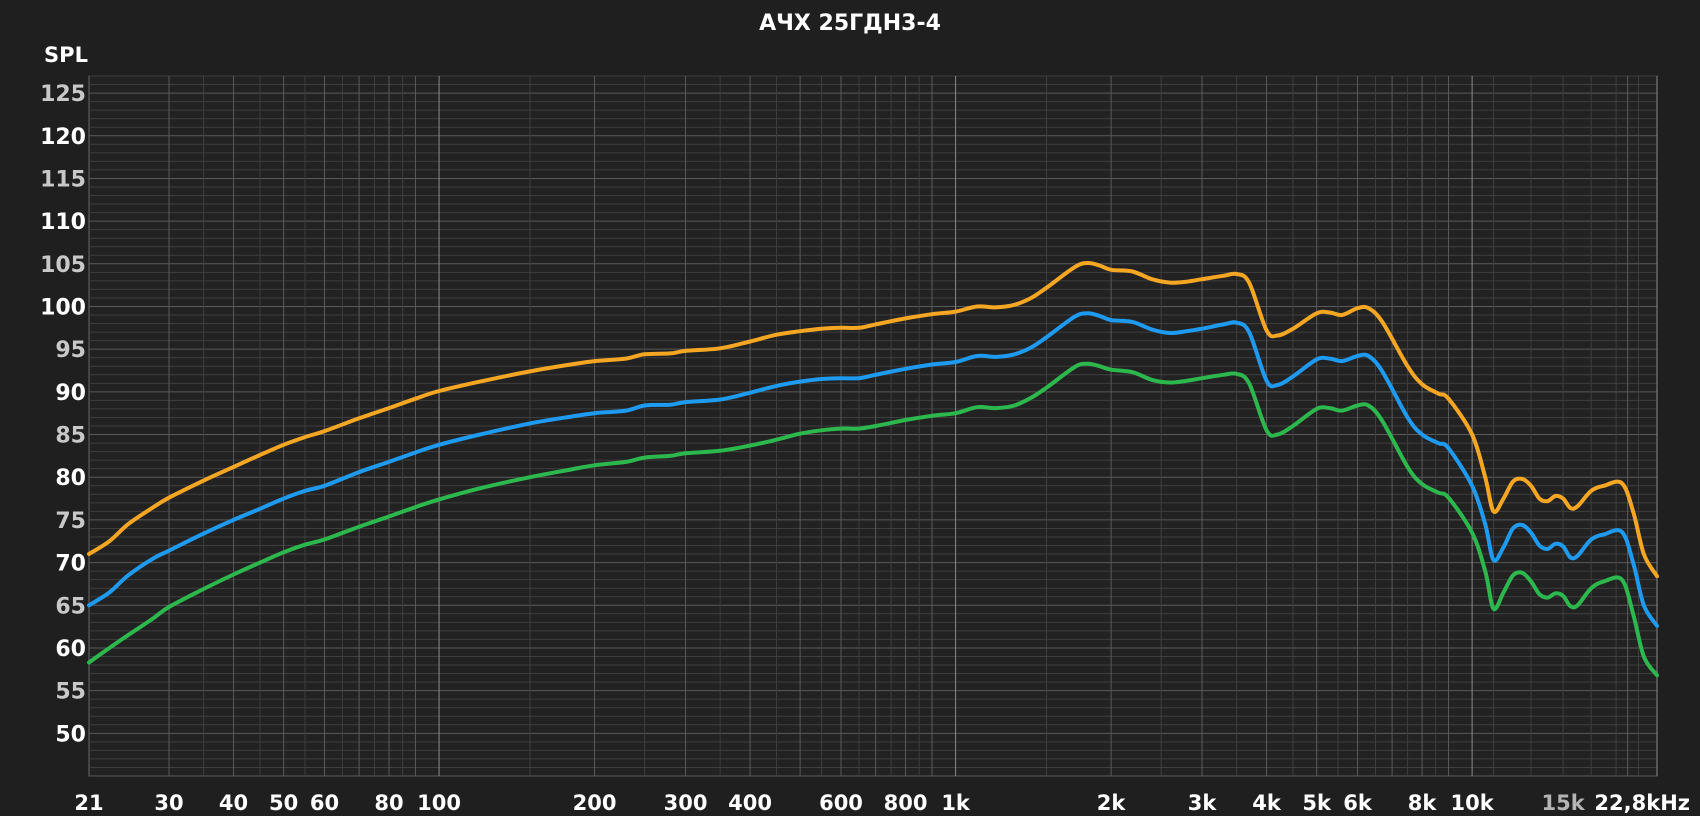 This screenshot has width=1700, height=816. I want to click on y-tick-label: 95, so click(70, 350).